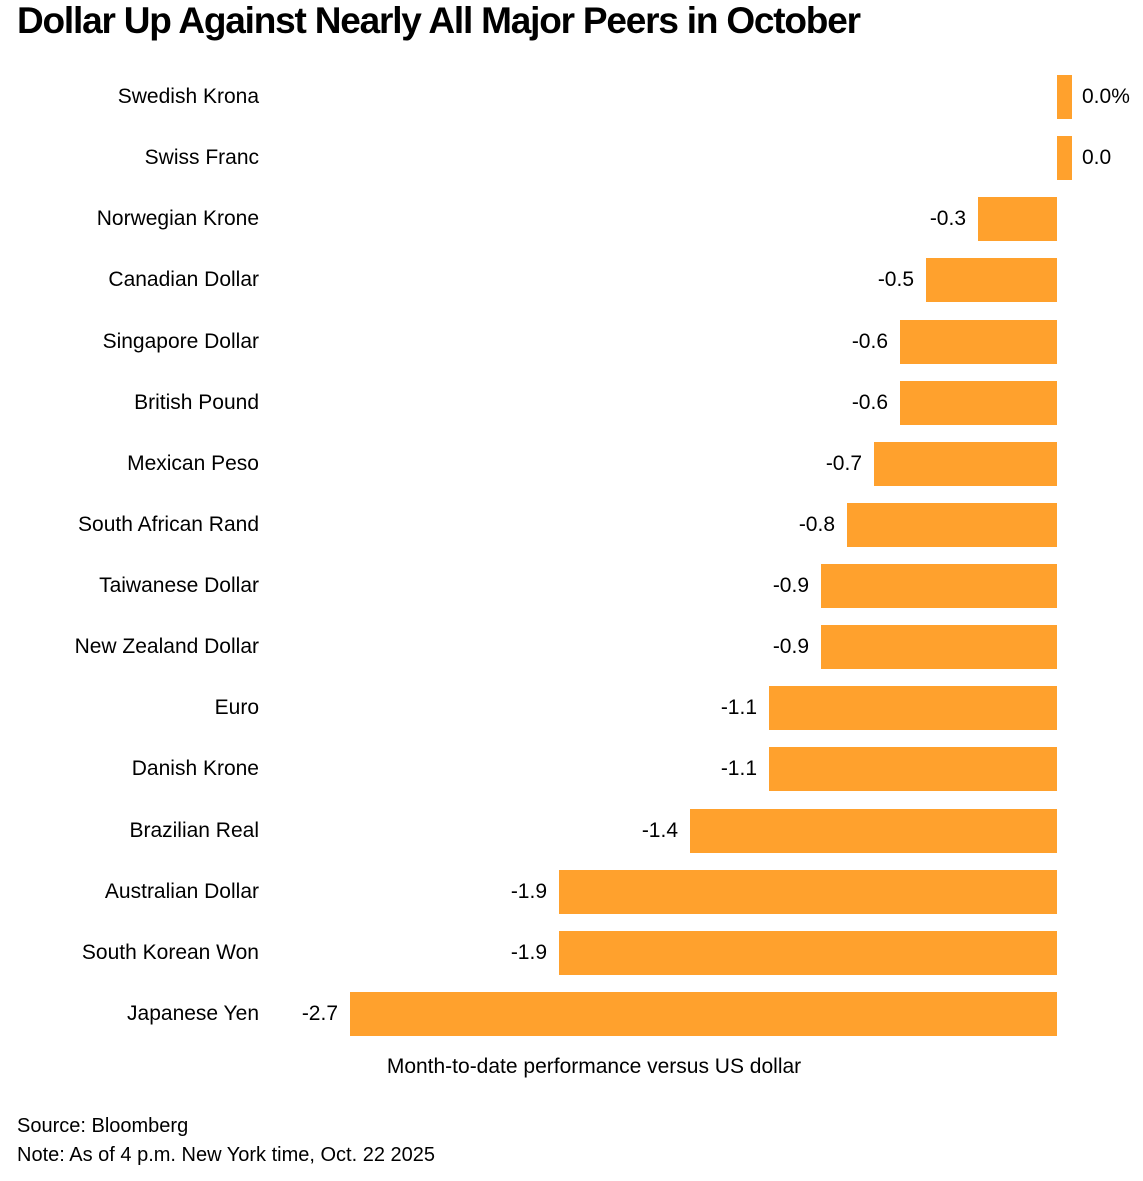 This screenshot has height=1181, width=1143. I want to click on category-label: British Pound, so click(196, 402).